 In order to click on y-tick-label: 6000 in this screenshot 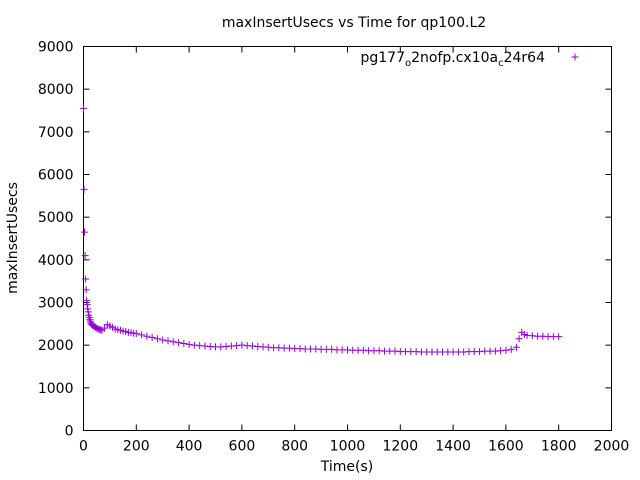, I will do `click(56, 176)`.